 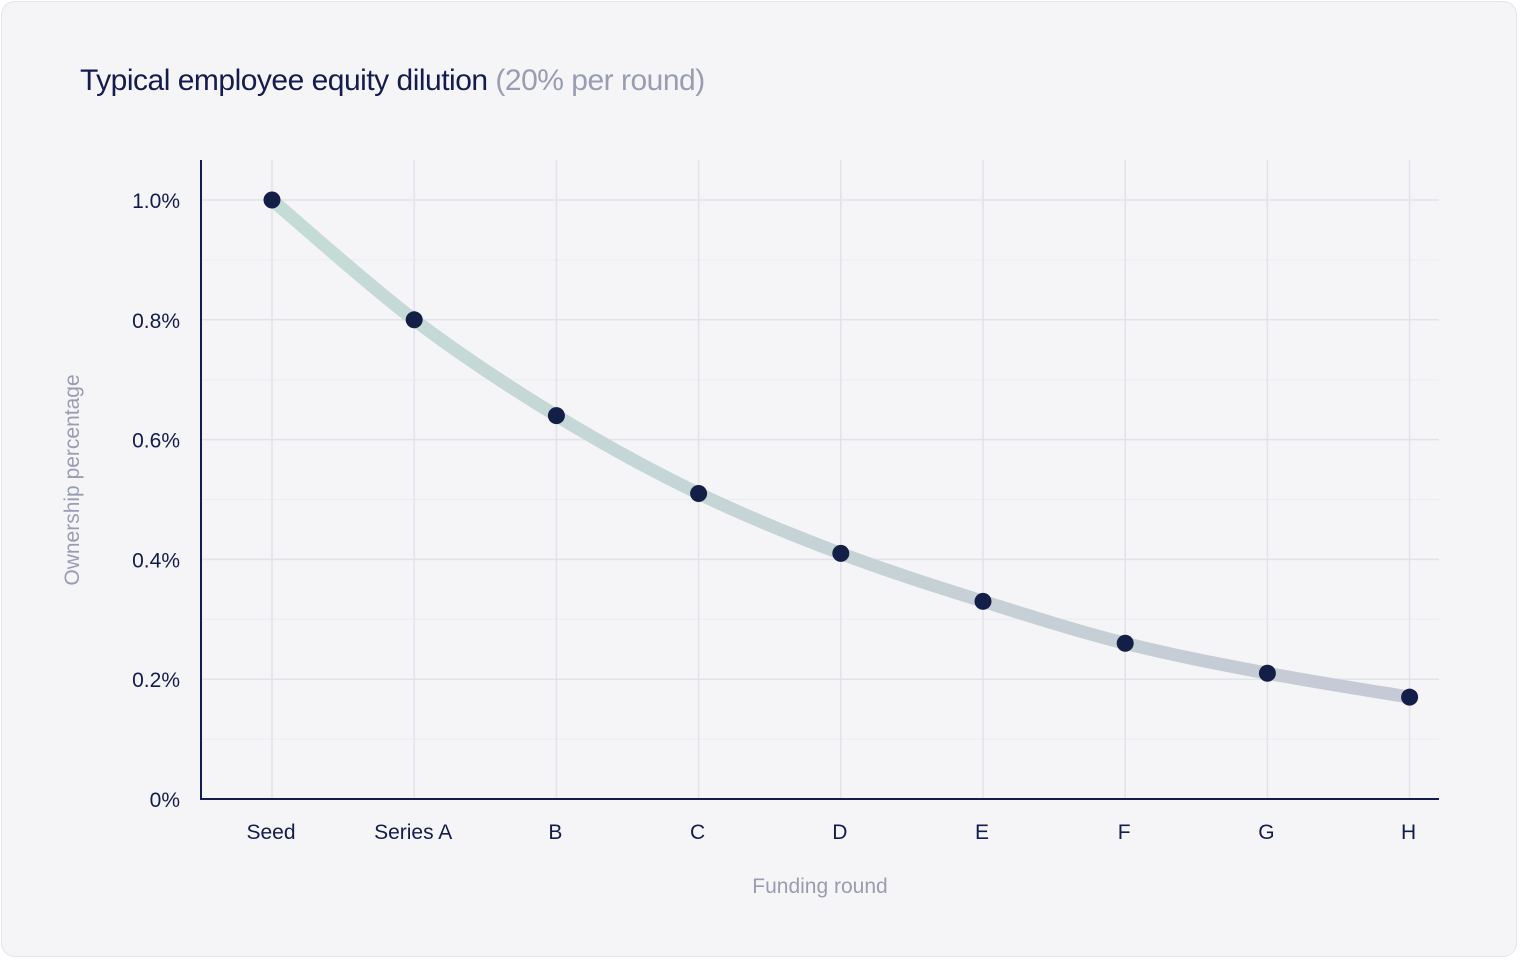 I want to click on x-tick-label: C, so click(x=697, y=832).